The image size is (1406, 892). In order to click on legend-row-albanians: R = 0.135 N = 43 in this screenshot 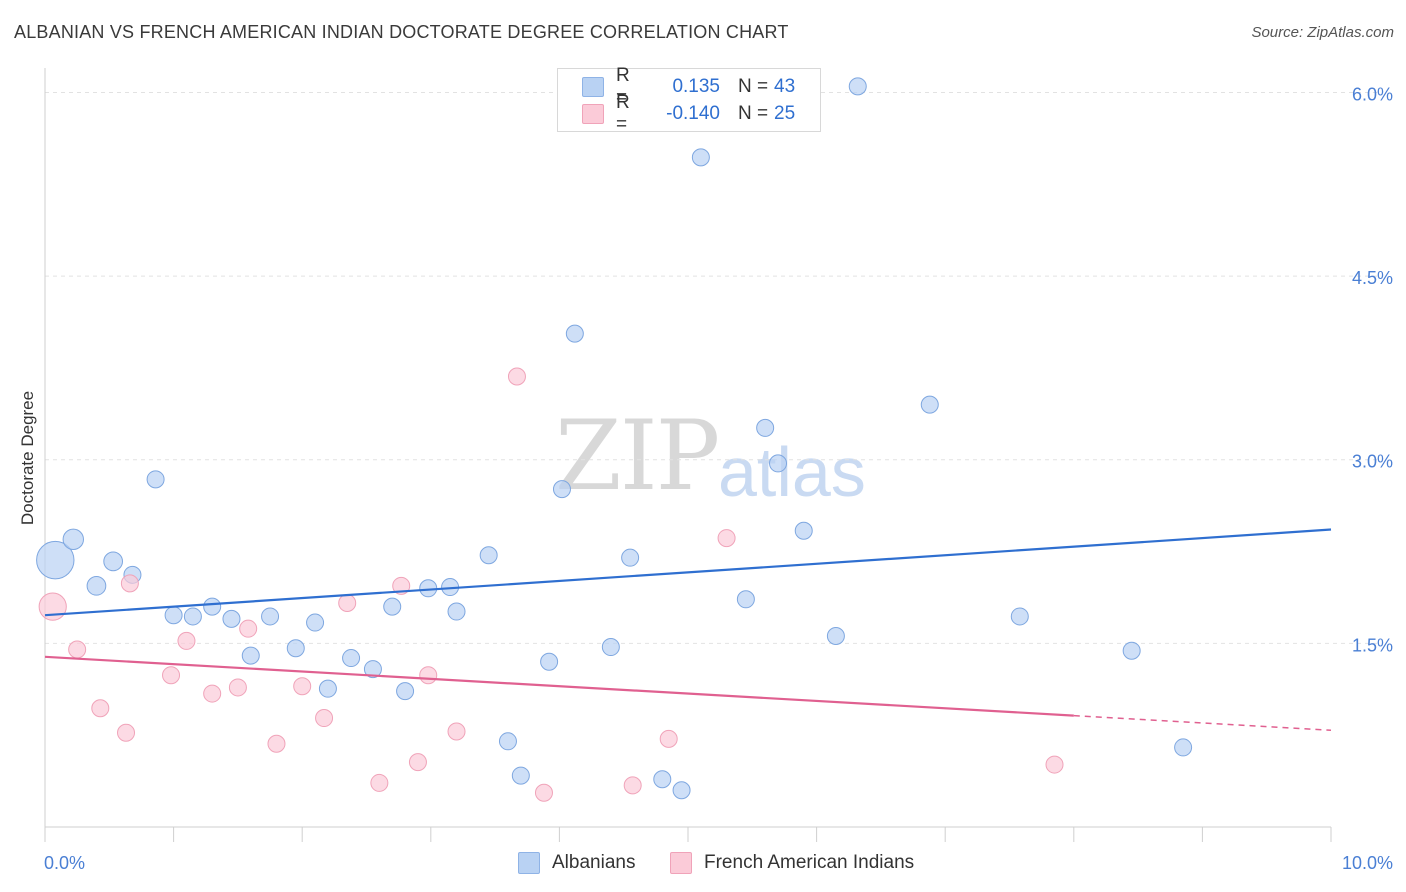, I will do `click(689, 86)`.